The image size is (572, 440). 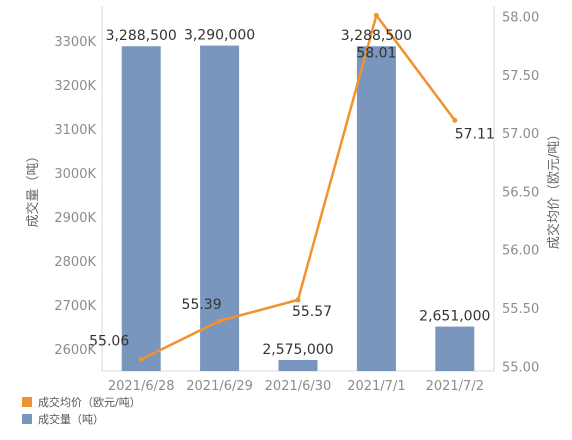 I want to click on right-tick-label: 56.00, so click(x=520, y=251).